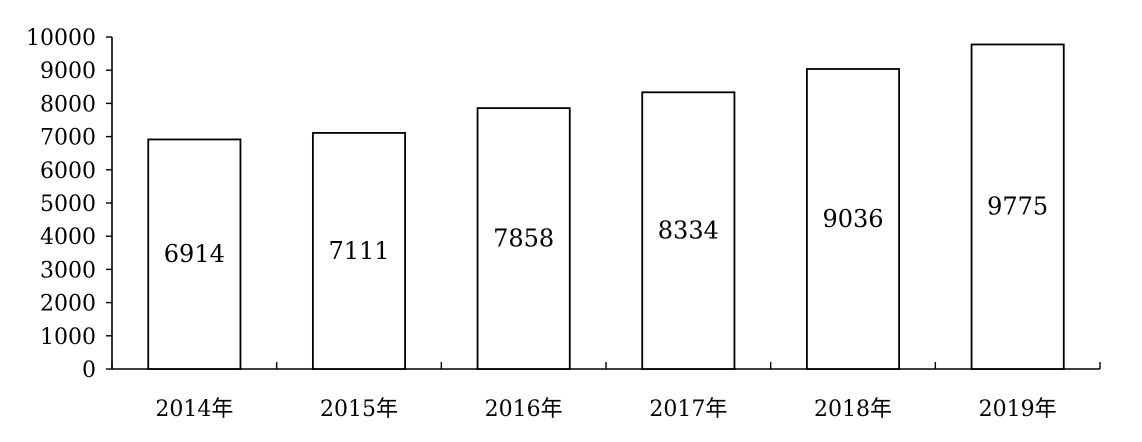 Image resolution: width=1142 pixels, height=442 pixels. What do you see at coordinates (68, 337) in the screenshot?
I see `y-tick-label: 1000` at bounding box center [68, 337].